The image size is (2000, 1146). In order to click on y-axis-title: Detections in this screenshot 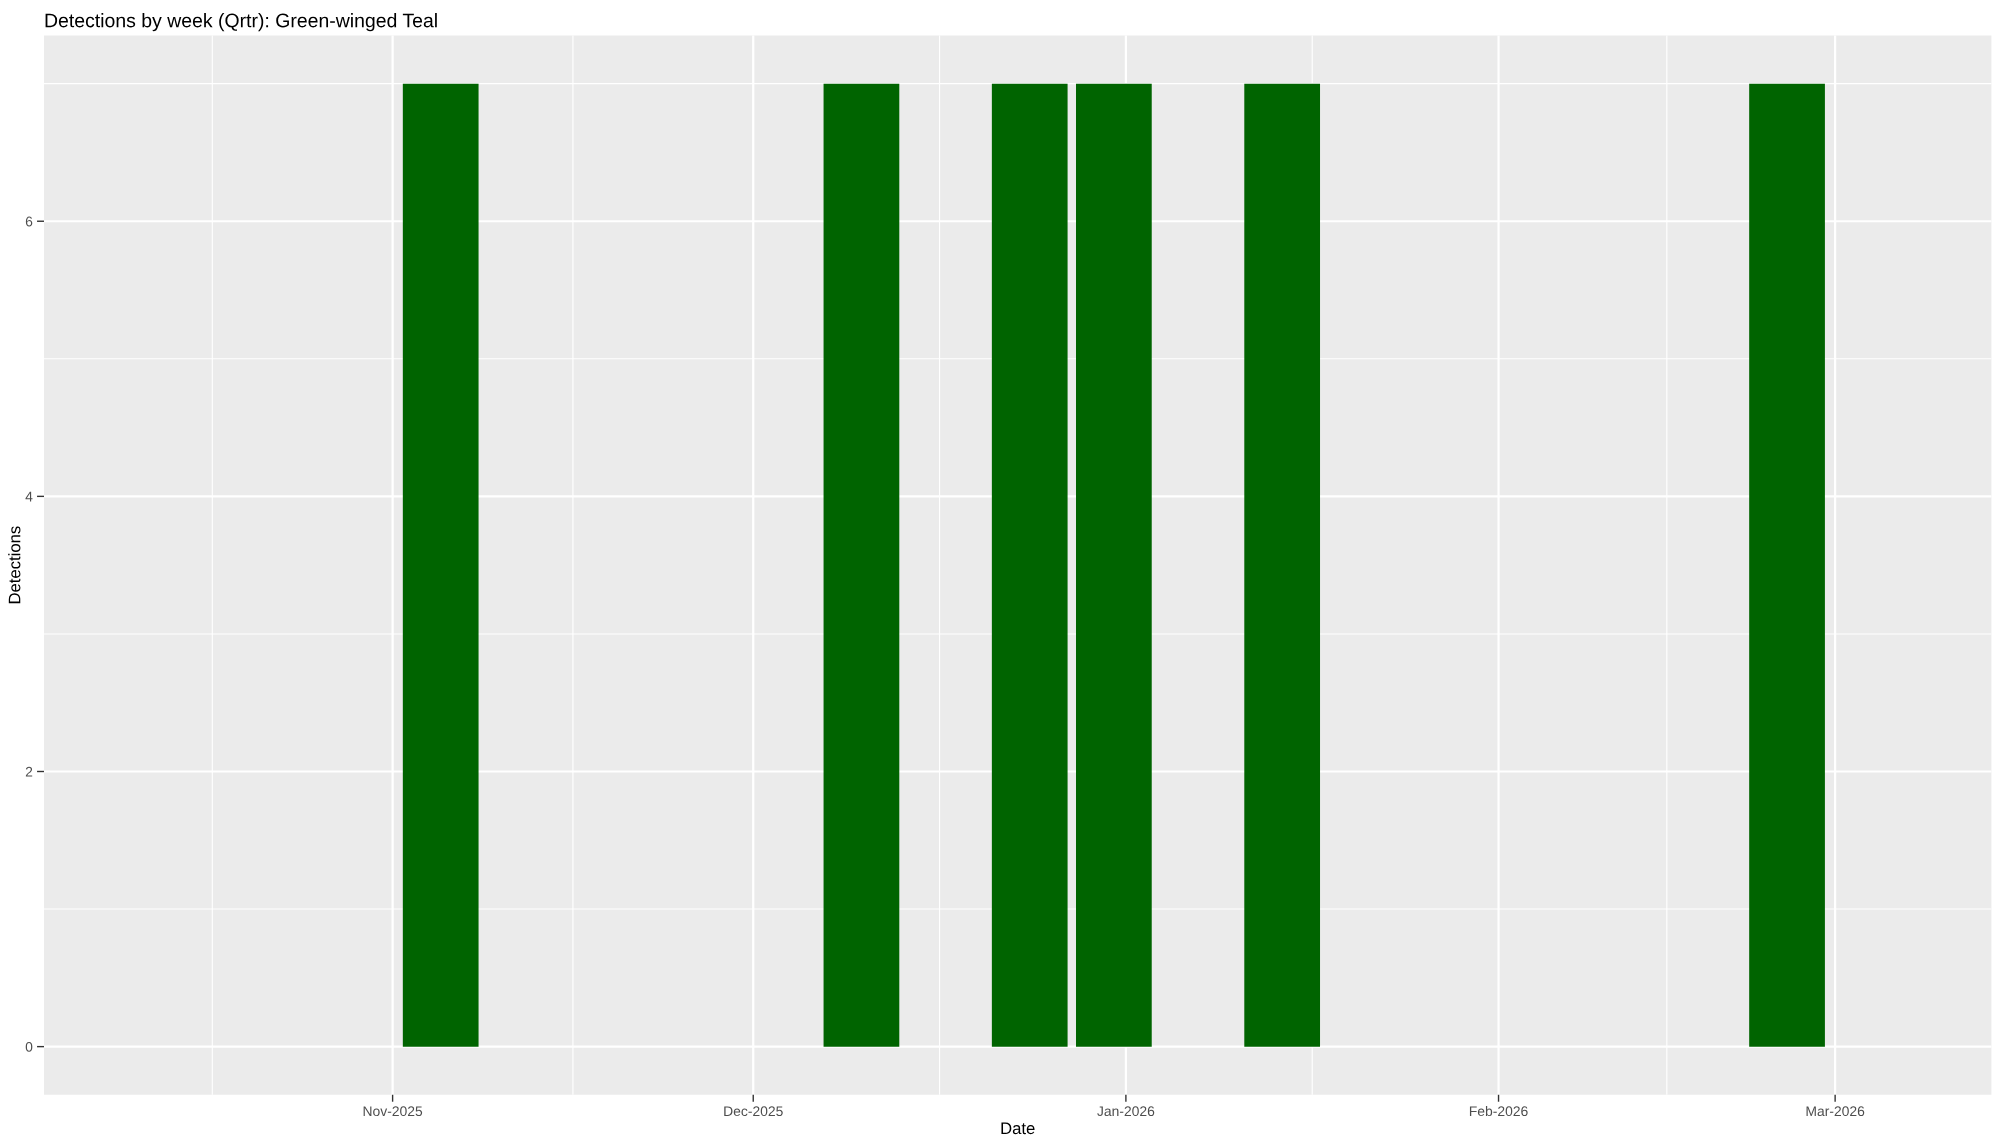, I will do `click(14, 565)`.